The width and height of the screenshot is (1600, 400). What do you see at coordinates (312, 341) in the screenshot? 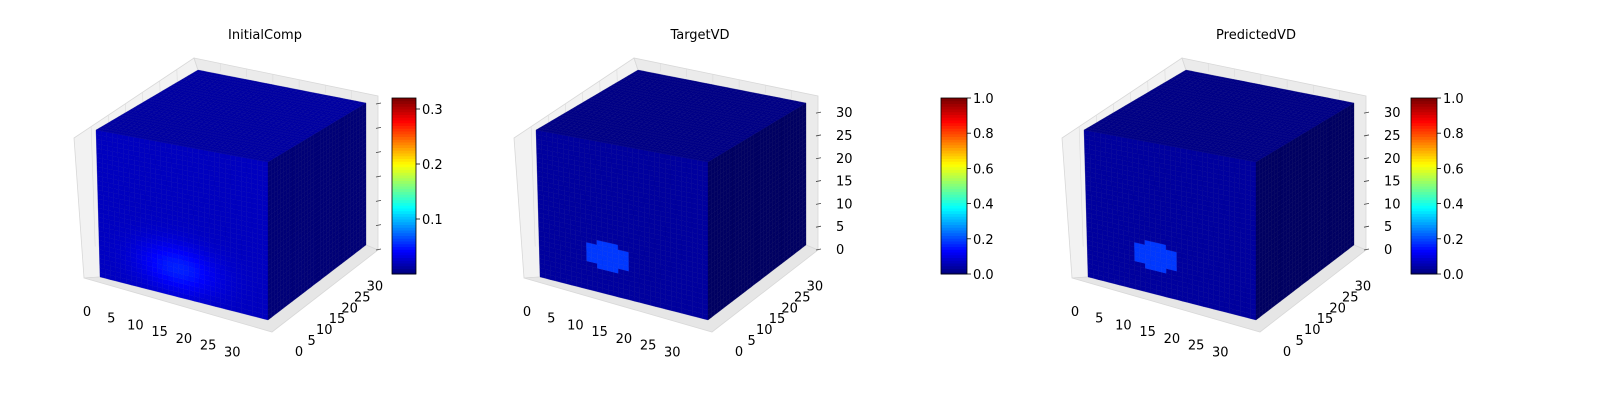
I see `y-tick-label: 5` at bounding box center [312, 341].